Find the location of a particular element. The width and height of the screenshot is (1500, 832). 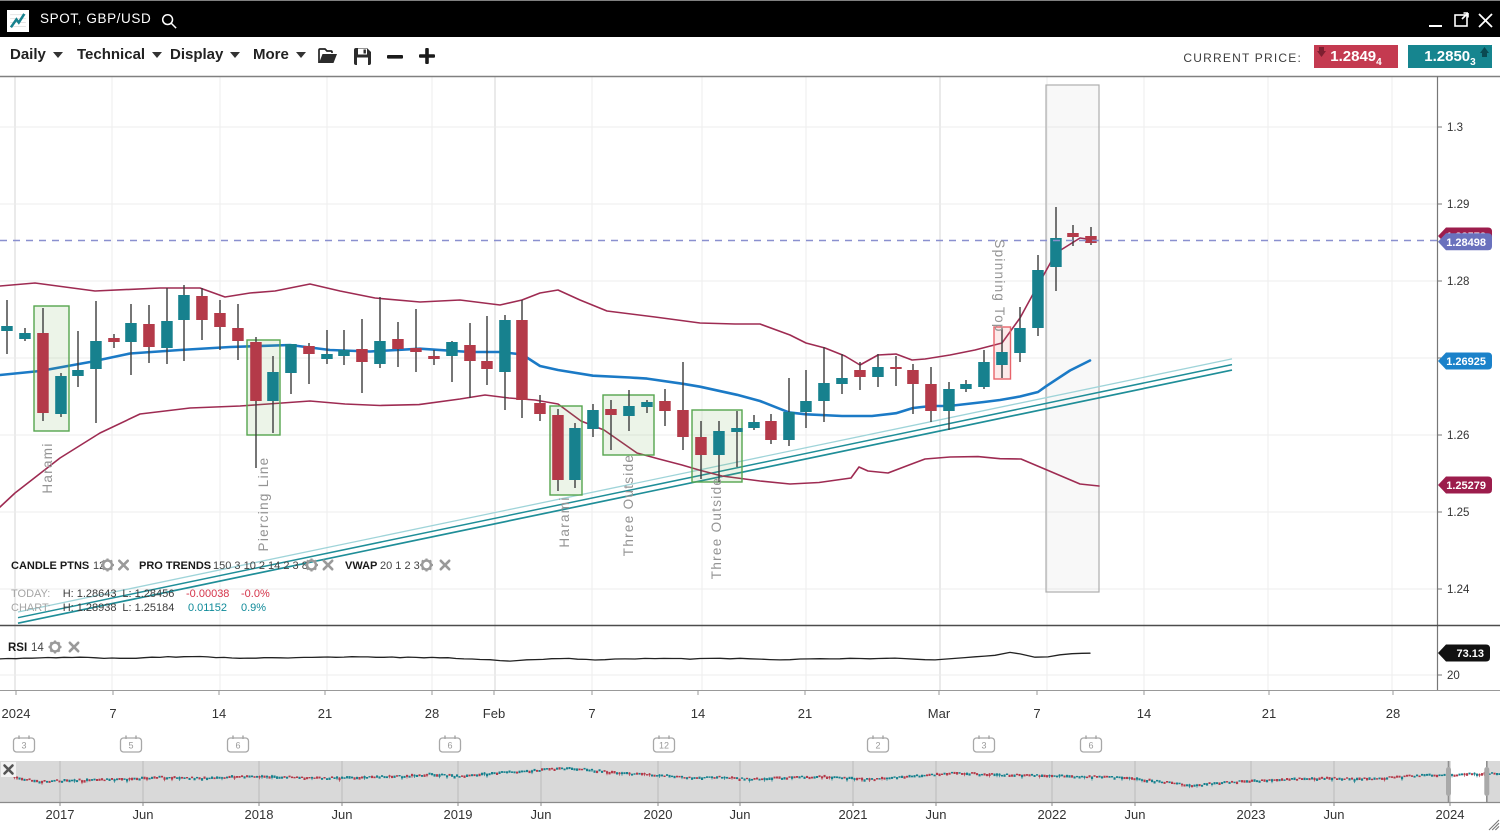

svg-text: 1.24 is located at coordinates (1458, 590).